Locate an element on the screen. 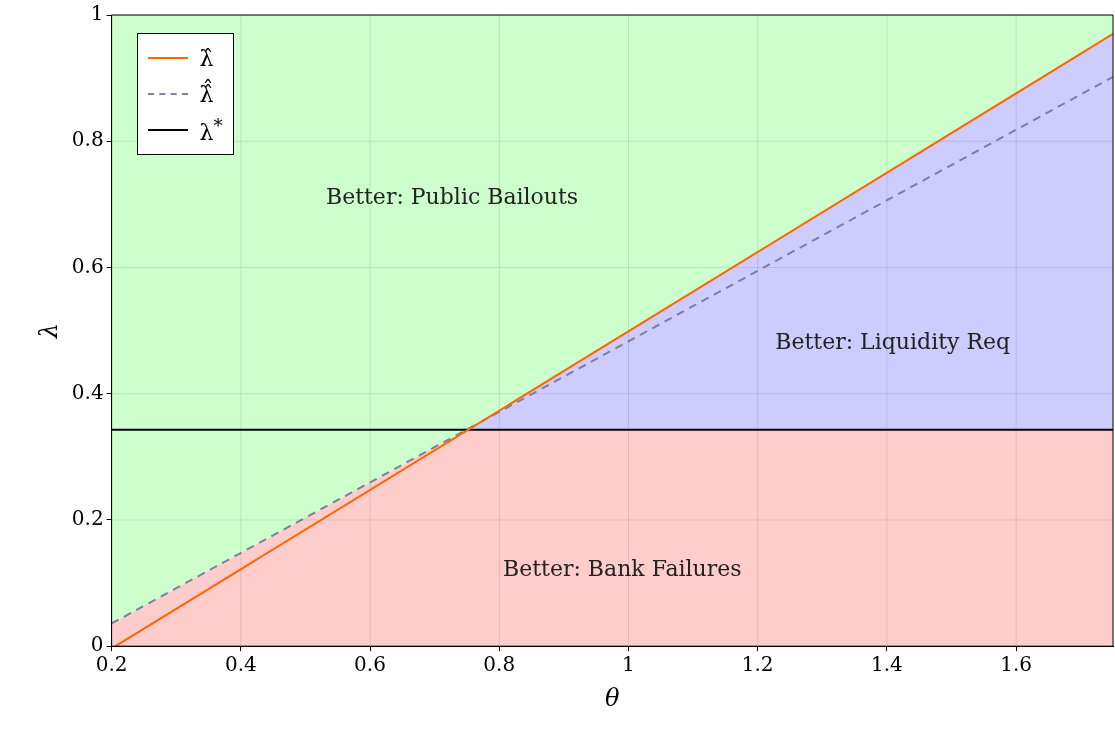 This screenshot has height=730, width=1115. x-tick-label: 0.6 is located at coordinates (370, 664).